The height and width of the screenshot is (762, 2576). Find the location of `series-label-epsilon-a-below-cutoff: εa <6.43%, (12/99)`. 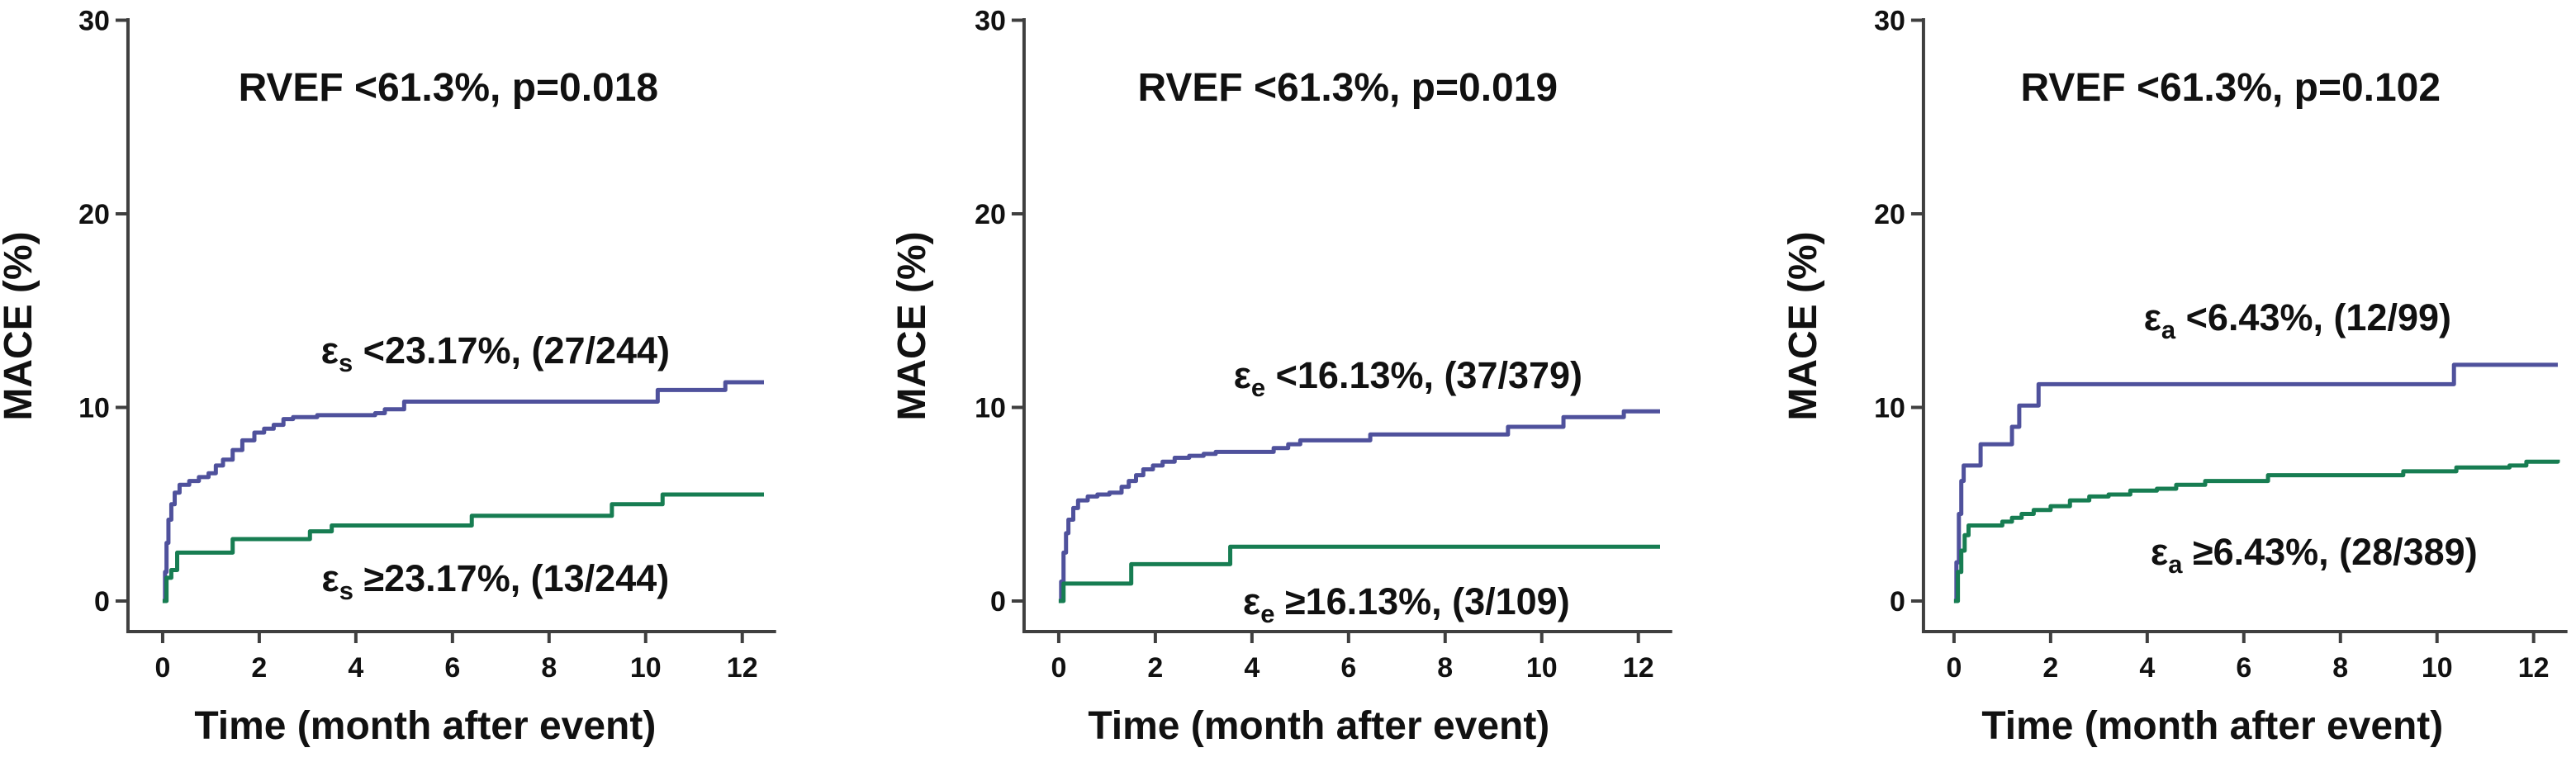

series-label-epsilon-a-below-cutoff: εa <6.43%, (12/99) is located at coordinates (2297, 320).